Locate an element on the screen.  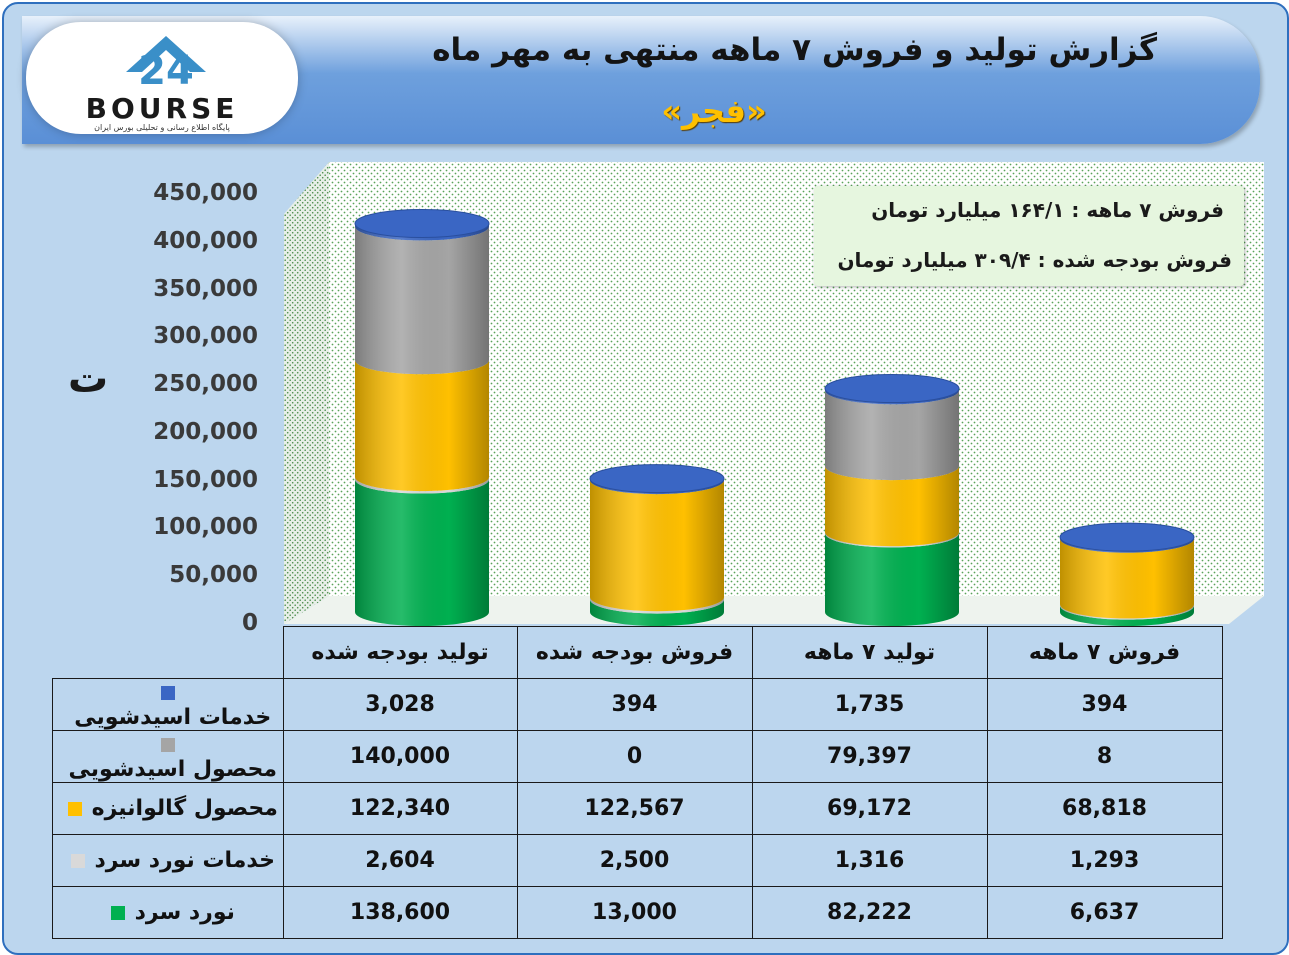
table-row-label: خدمات اسیدشویی is located at coordinates (168, 704).